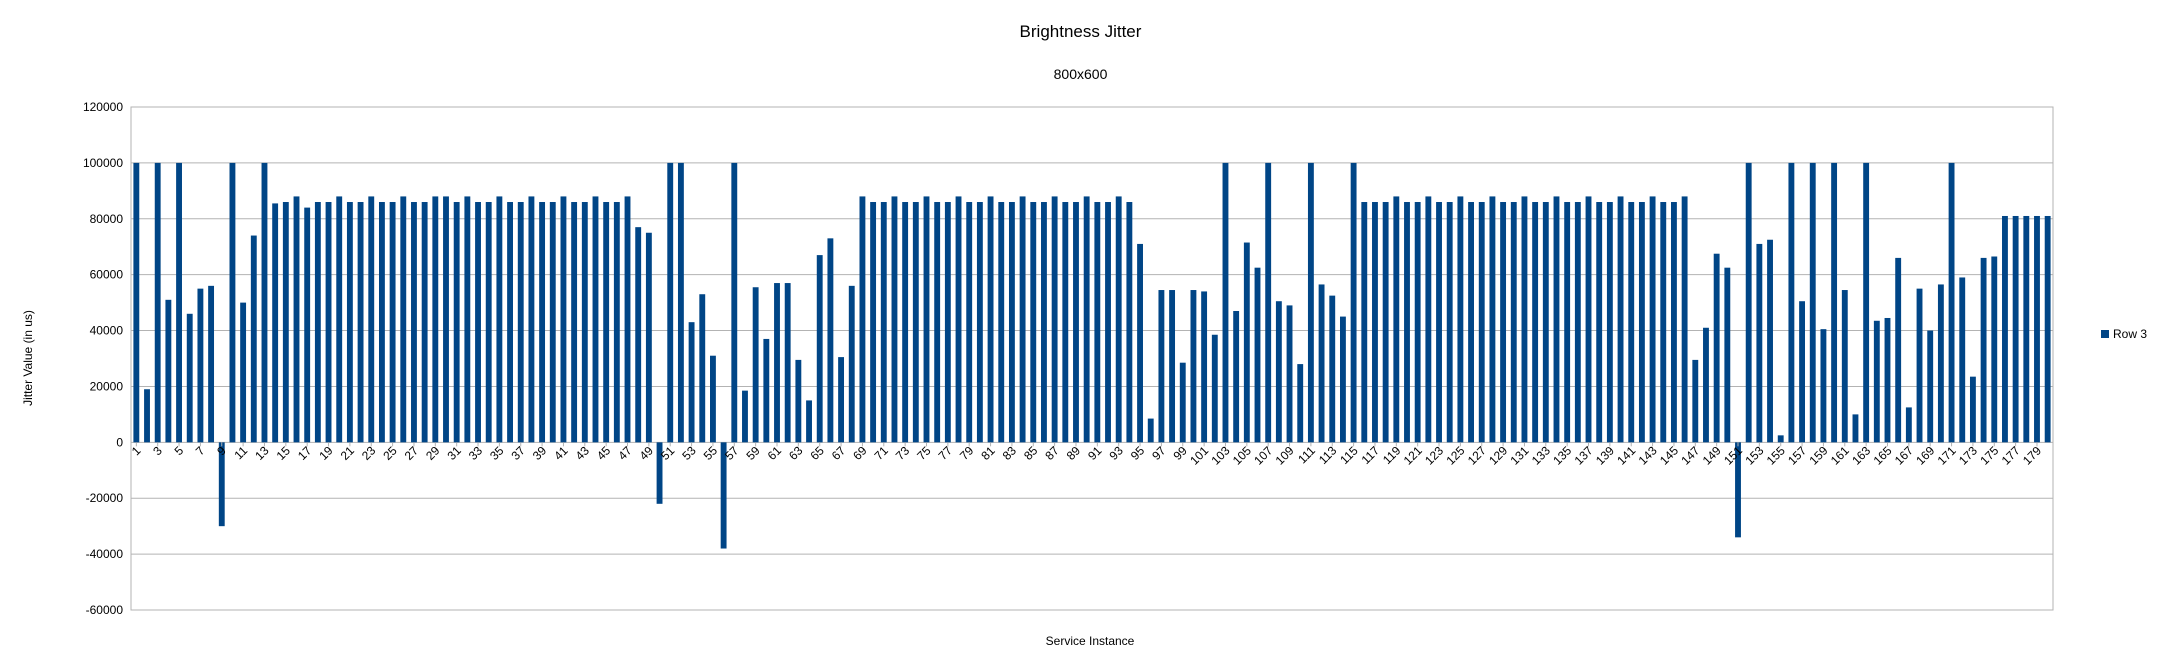 The width and height of the screenshot is (2161, 668). What do you see at coordinates (1776, 455) in the screenshot?
I see `x-tick-label: 155` at bounding box center [1776, 455].